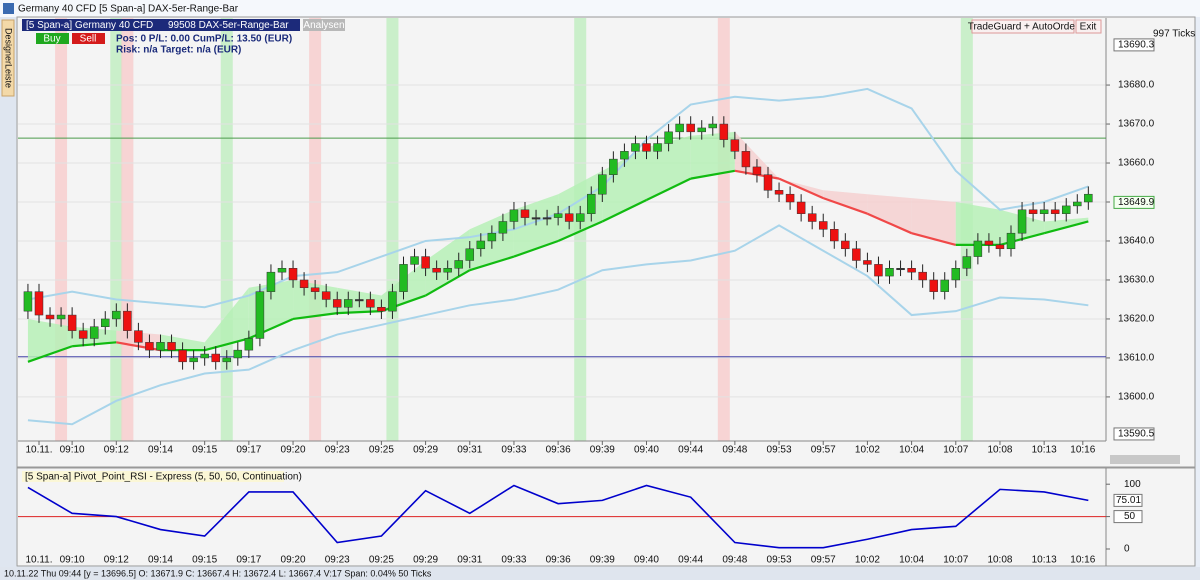 The image size is (1200, 580). I want to click on tradeguard-label: TradeGuard + AutoOrder, so click(1023, 27).